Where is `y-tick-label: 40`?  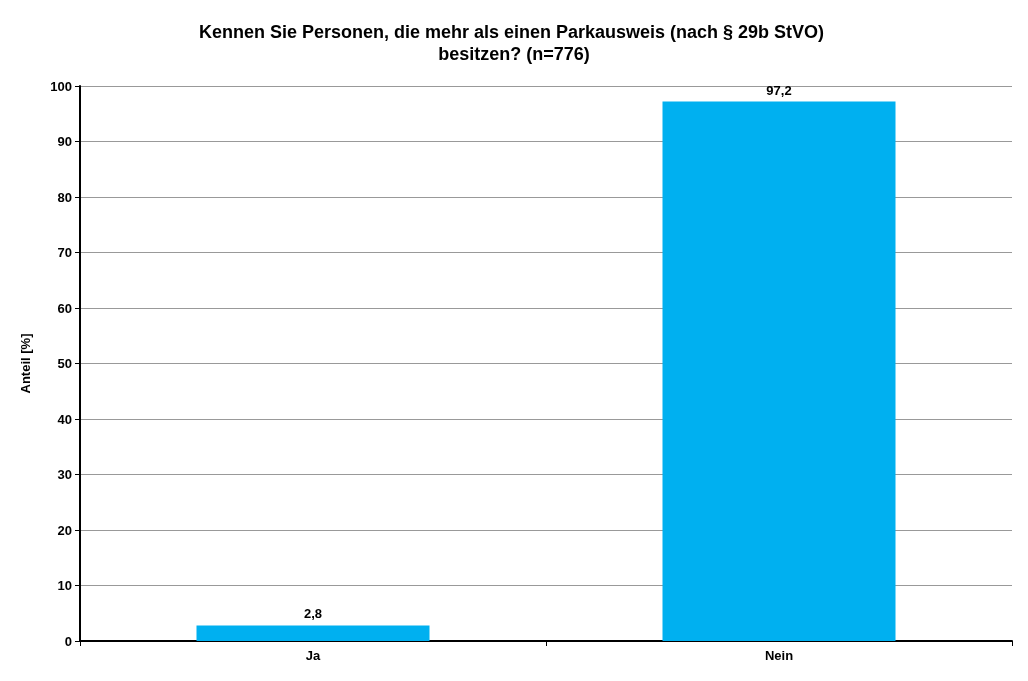
y-tick-label: 40 is located at coordinates (64, 419).